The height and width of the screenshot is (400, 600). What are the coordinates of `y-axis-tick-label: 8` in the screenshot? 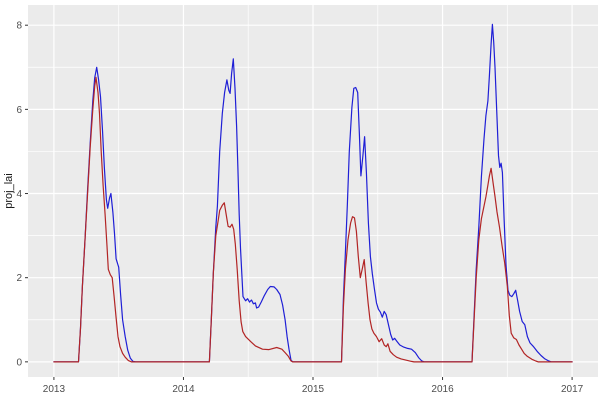 It's located at (19, 26).